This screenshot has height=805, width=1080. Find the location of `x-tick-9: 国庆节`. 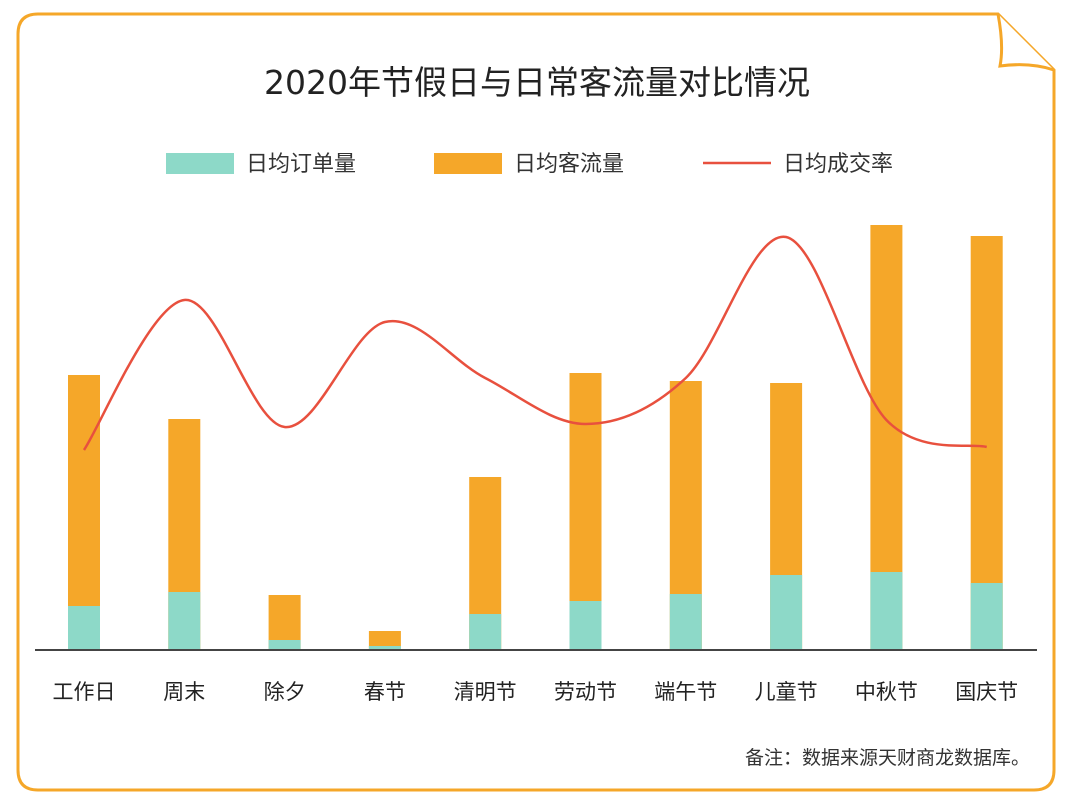

x-tick-9: 国庆节 is located at coordinates (986, 692).